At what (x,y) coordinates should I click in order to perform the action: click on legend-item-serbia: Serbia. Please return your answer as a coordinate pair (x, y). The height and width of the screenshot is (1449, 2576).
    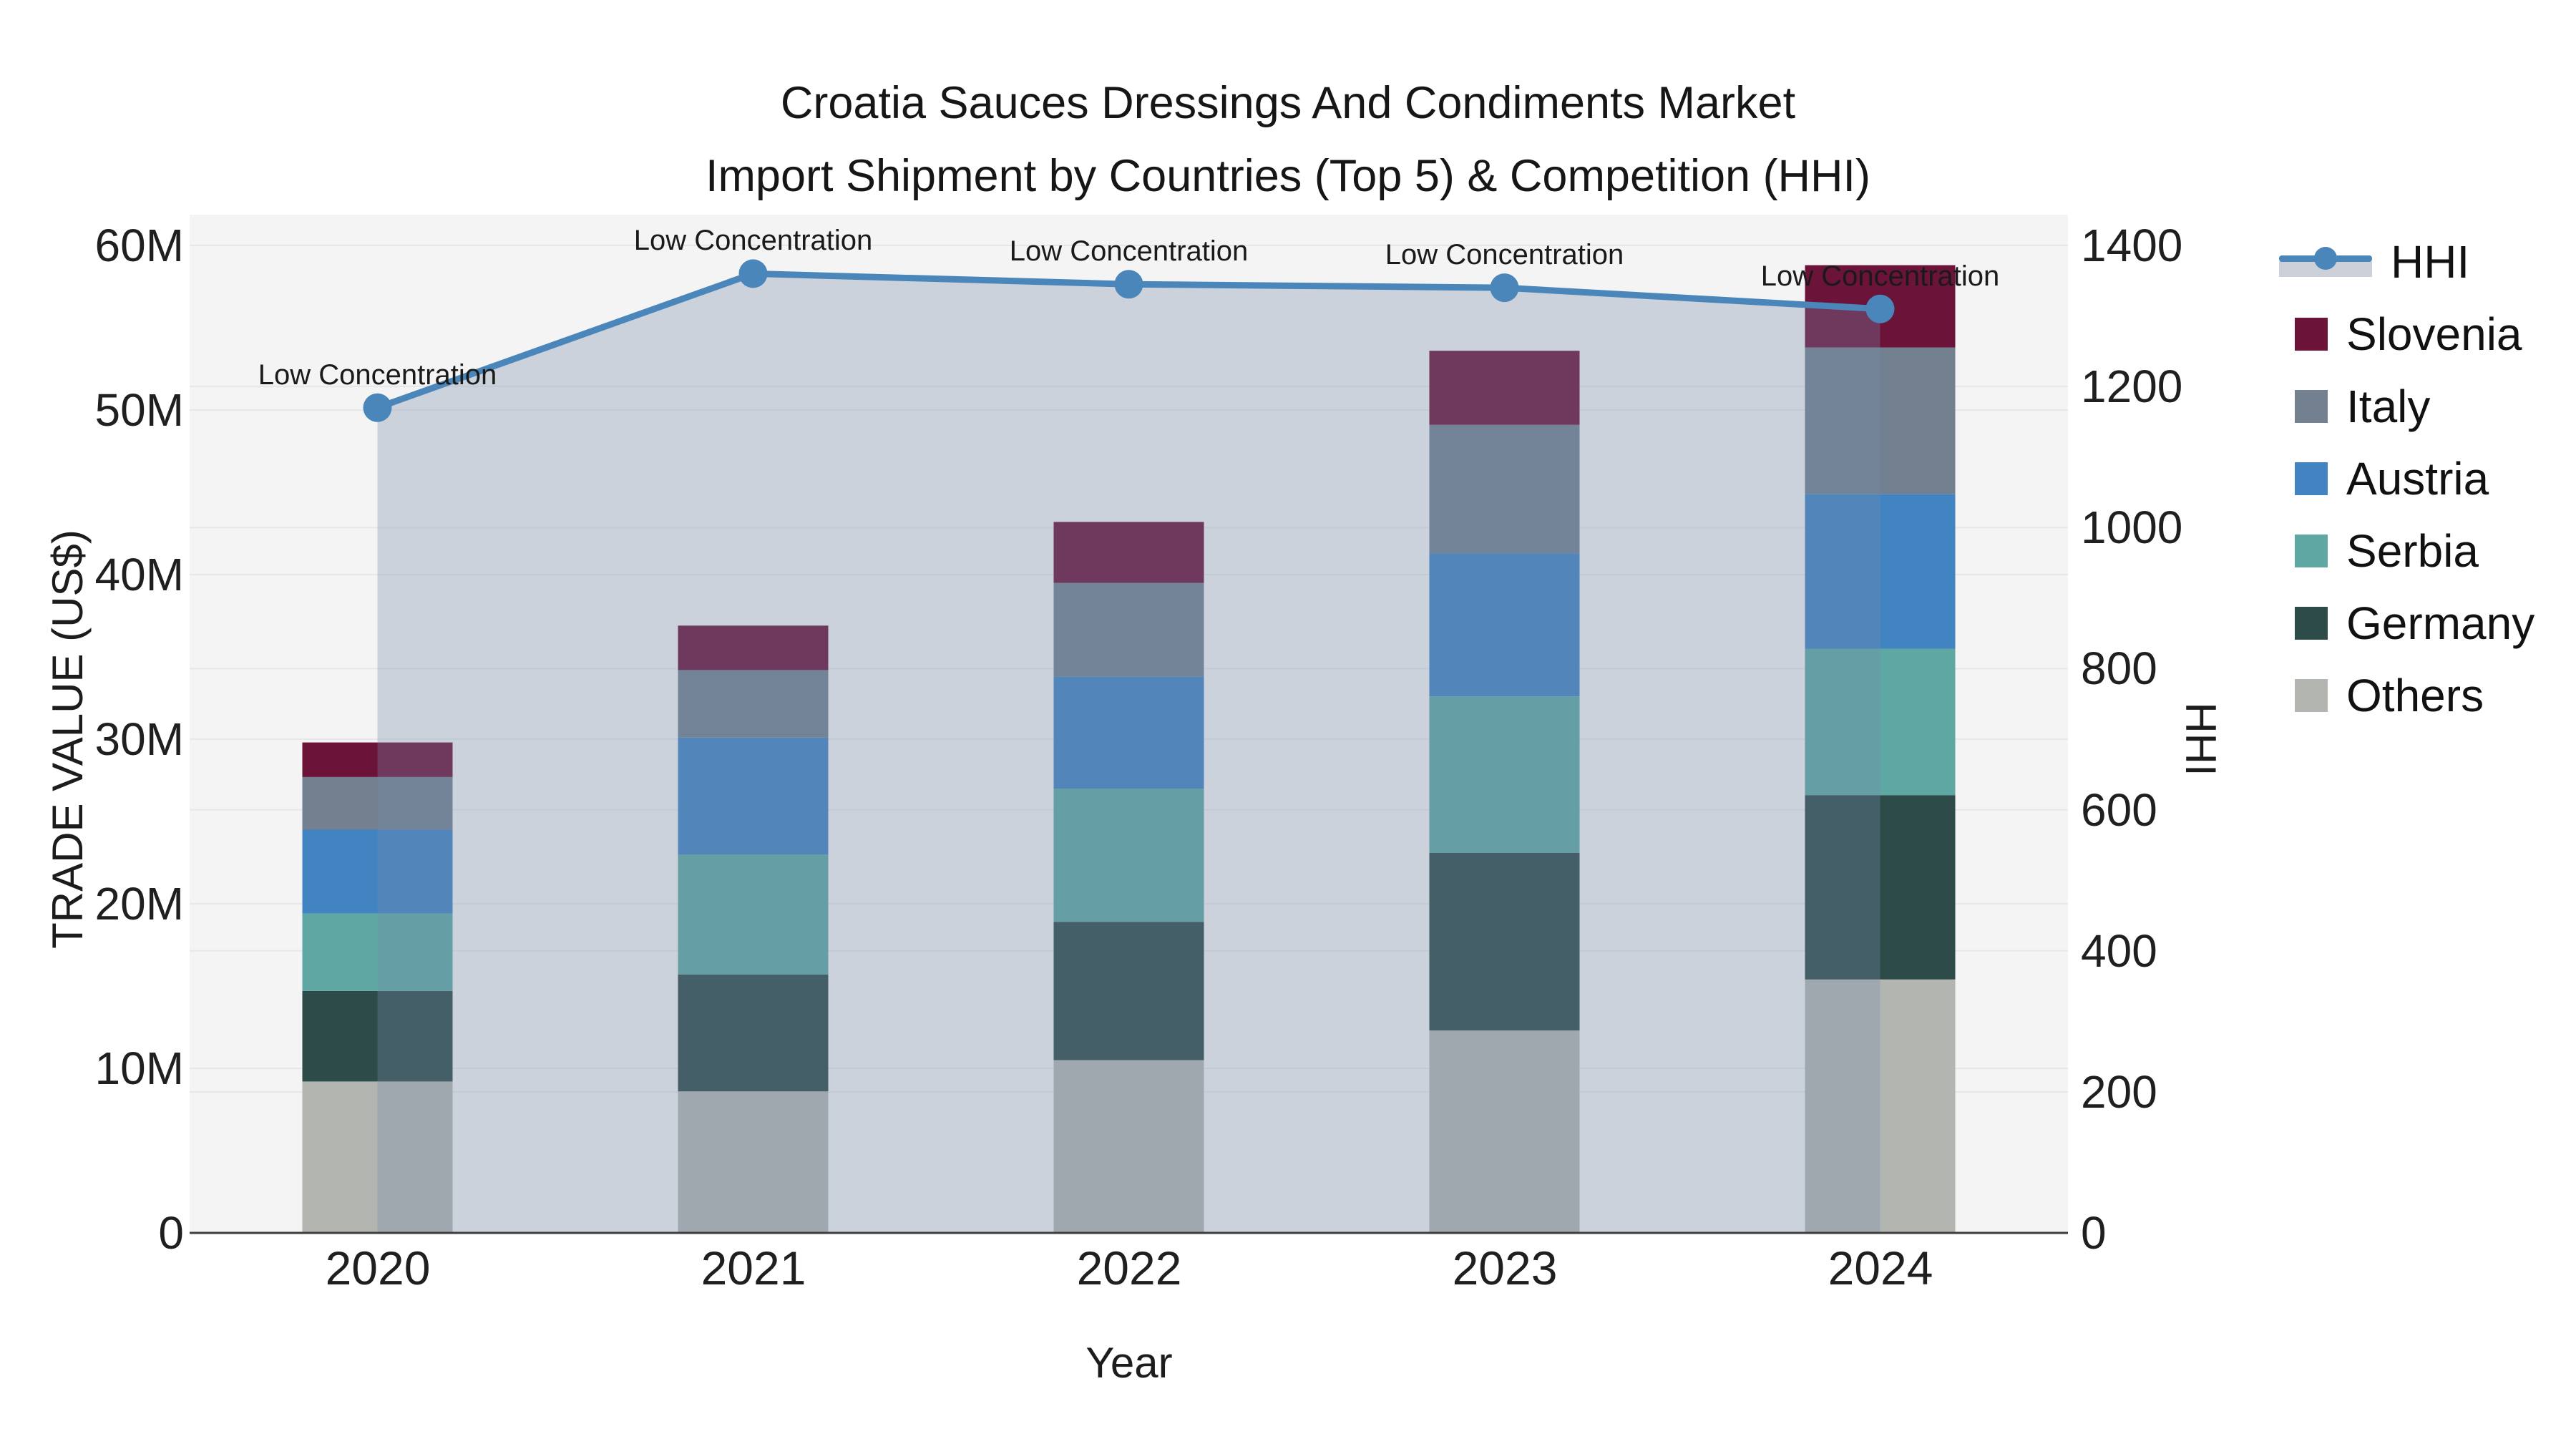
    Looking at the image, I should click on (2427, 551).